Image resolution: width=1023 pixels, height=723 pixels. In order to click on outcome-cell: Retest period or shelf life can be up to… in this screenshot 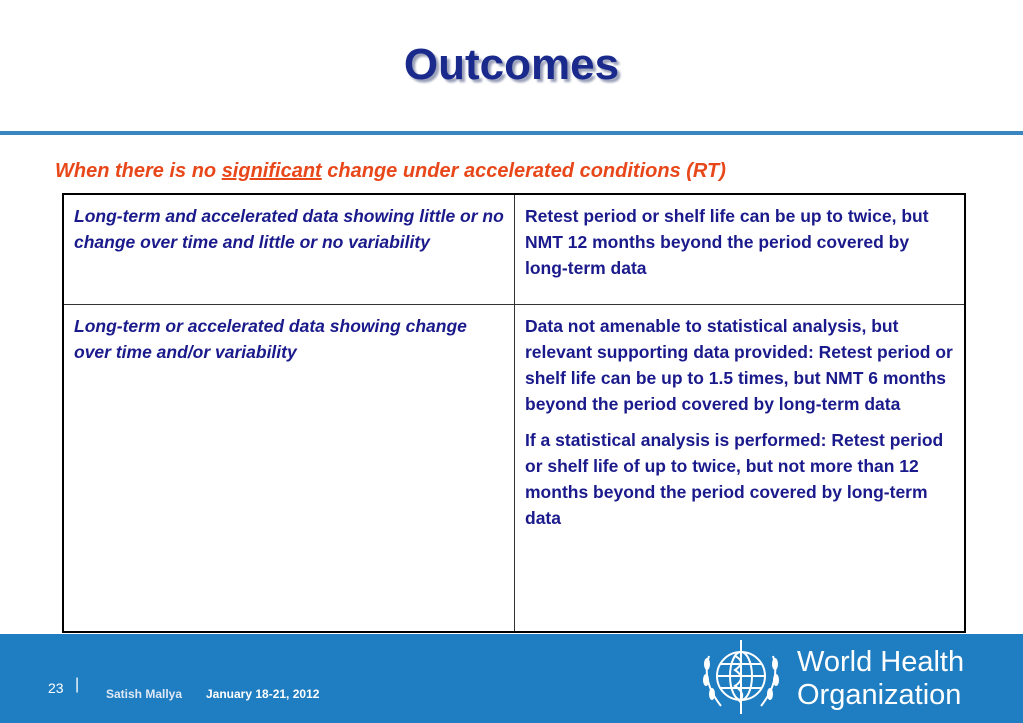, I will do `click(740, 249)`.